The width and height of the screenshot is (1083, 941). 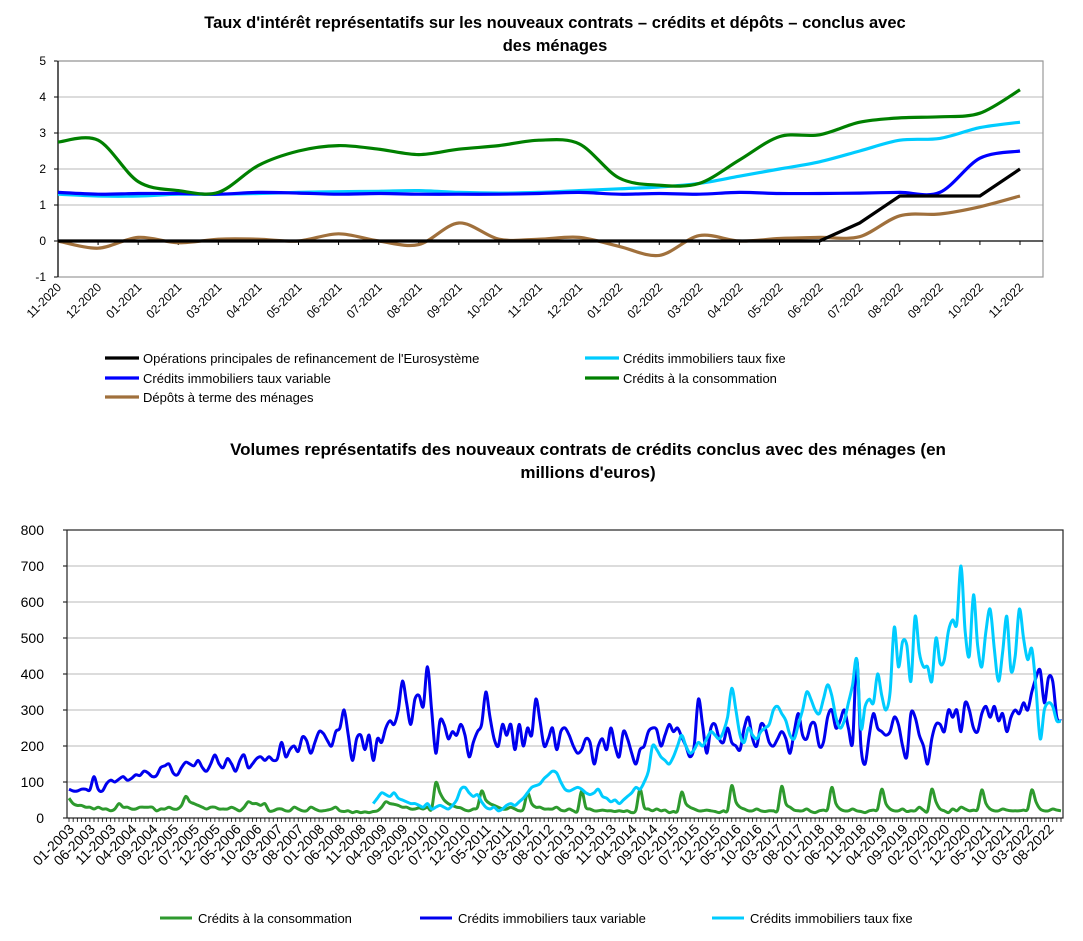 What do you see at coordinates (33, 602) in the screenshot?
I see `y-tick-label: 600` at bounding box center [33, 602].